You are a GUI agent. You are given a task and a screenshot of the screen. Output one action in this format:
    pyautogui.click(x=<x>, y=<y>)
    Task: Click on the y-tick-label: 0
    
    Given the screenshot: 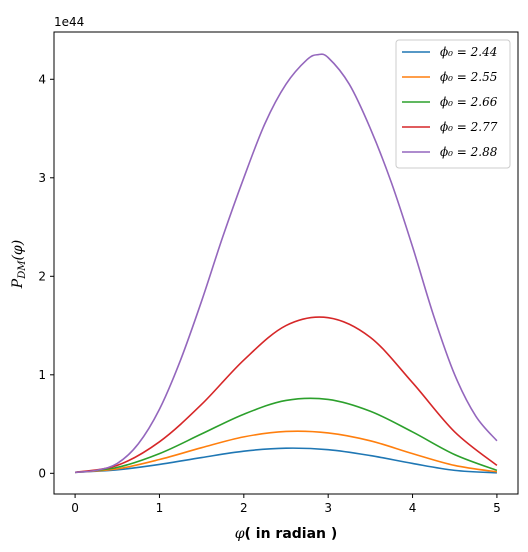 What is the action you would take?
    pyautogui.click(x=42, y=473)
    